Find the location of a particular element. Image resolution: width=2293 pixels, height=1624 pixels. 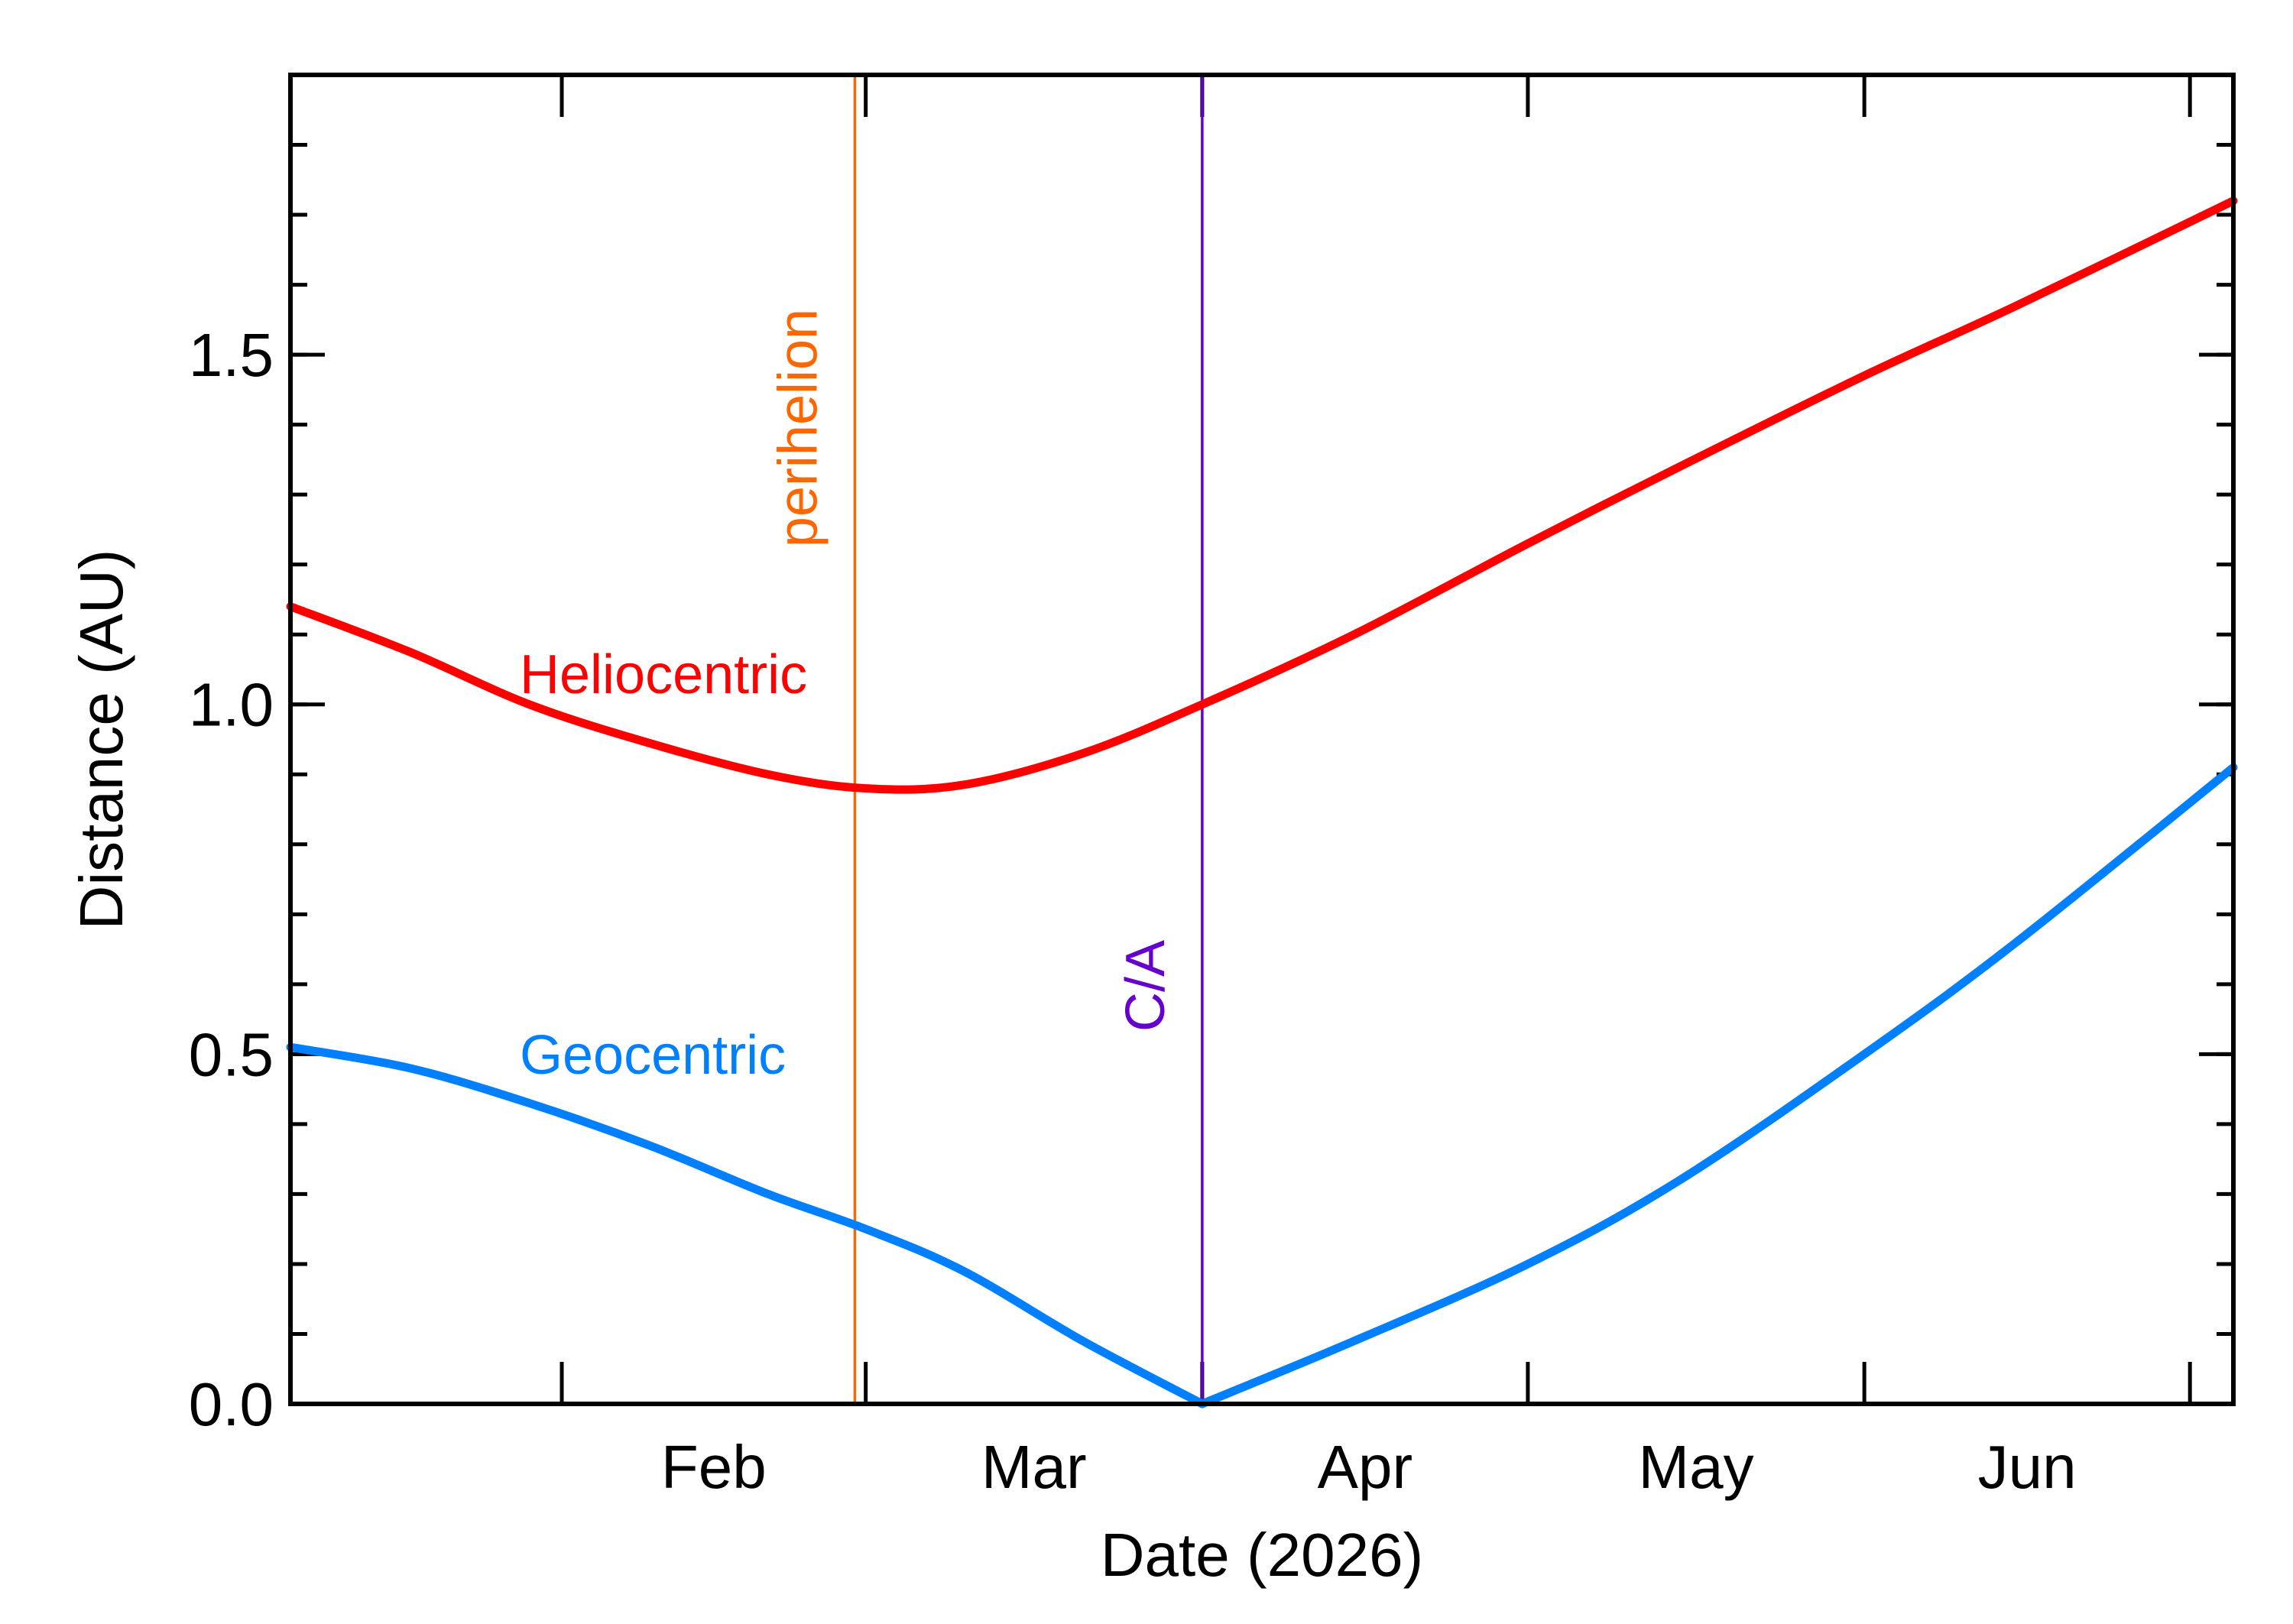

perihelion-label: perihelion is located at coordinates (798, 428).